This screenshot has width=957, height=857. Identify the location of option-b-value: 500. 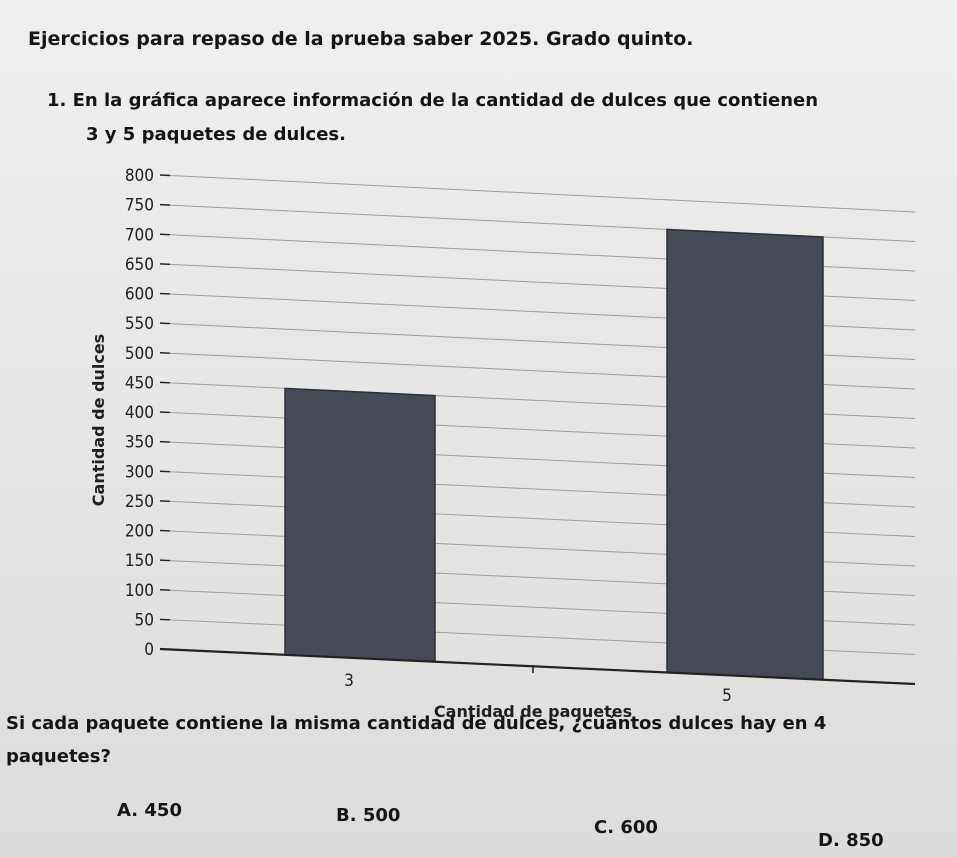
(381, 815).